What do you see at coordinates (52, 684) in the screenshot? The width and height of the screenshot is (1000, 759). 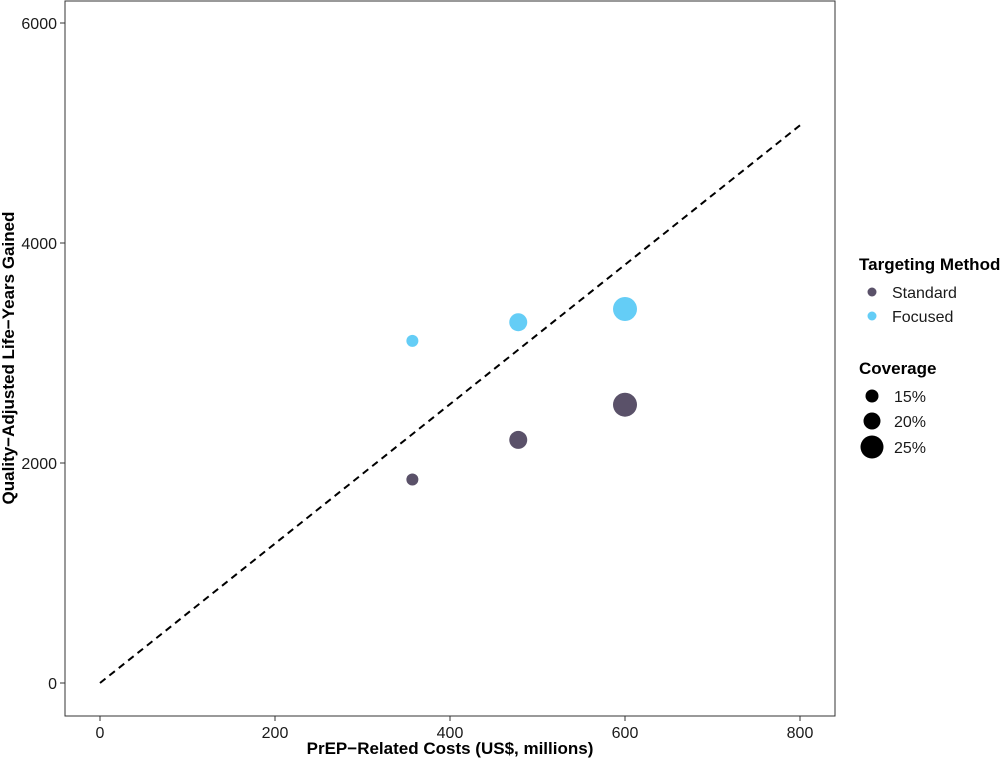 I see `y-tick-label: 0` at bounding box center [52, 684].